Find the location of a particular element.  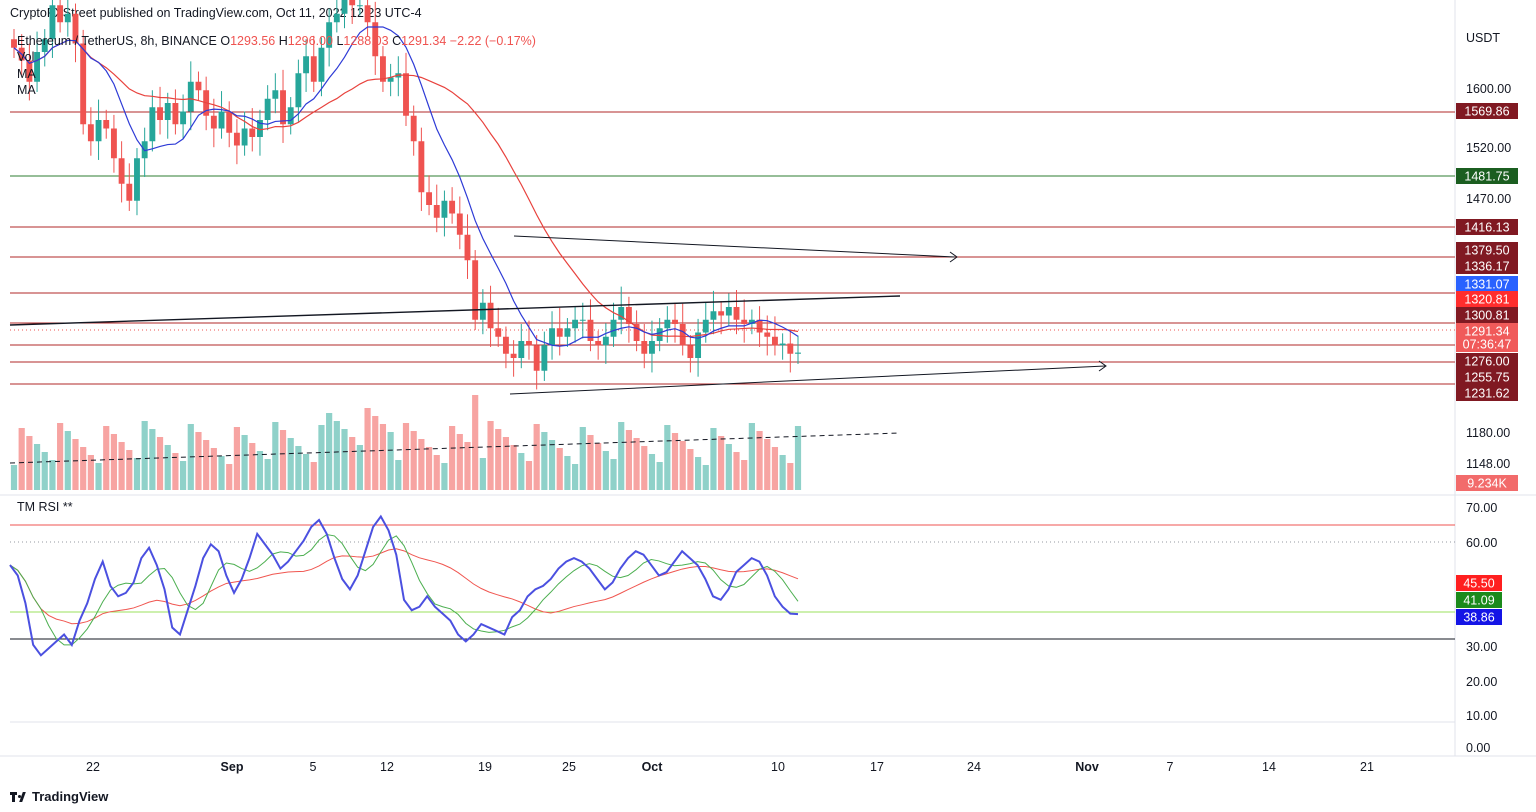

tradingview-brand: TradingView is located at coordinates (59, 796).